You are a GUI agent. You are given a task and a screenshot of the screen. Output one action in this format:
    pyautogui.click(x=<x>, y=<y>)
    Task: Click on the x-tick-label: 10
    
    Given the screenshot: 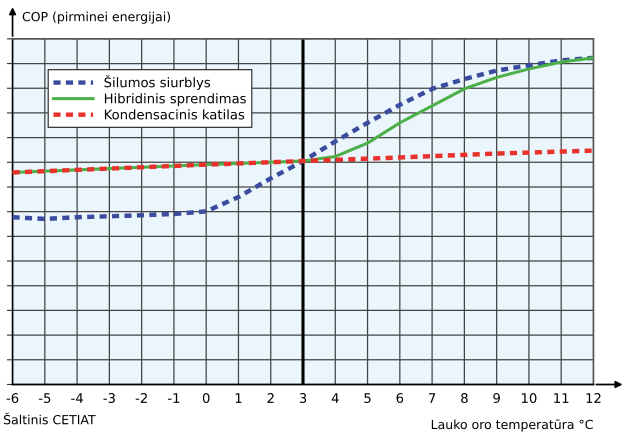 What is the action you would take?
    pyautogui.click(x=529, y=398)
    